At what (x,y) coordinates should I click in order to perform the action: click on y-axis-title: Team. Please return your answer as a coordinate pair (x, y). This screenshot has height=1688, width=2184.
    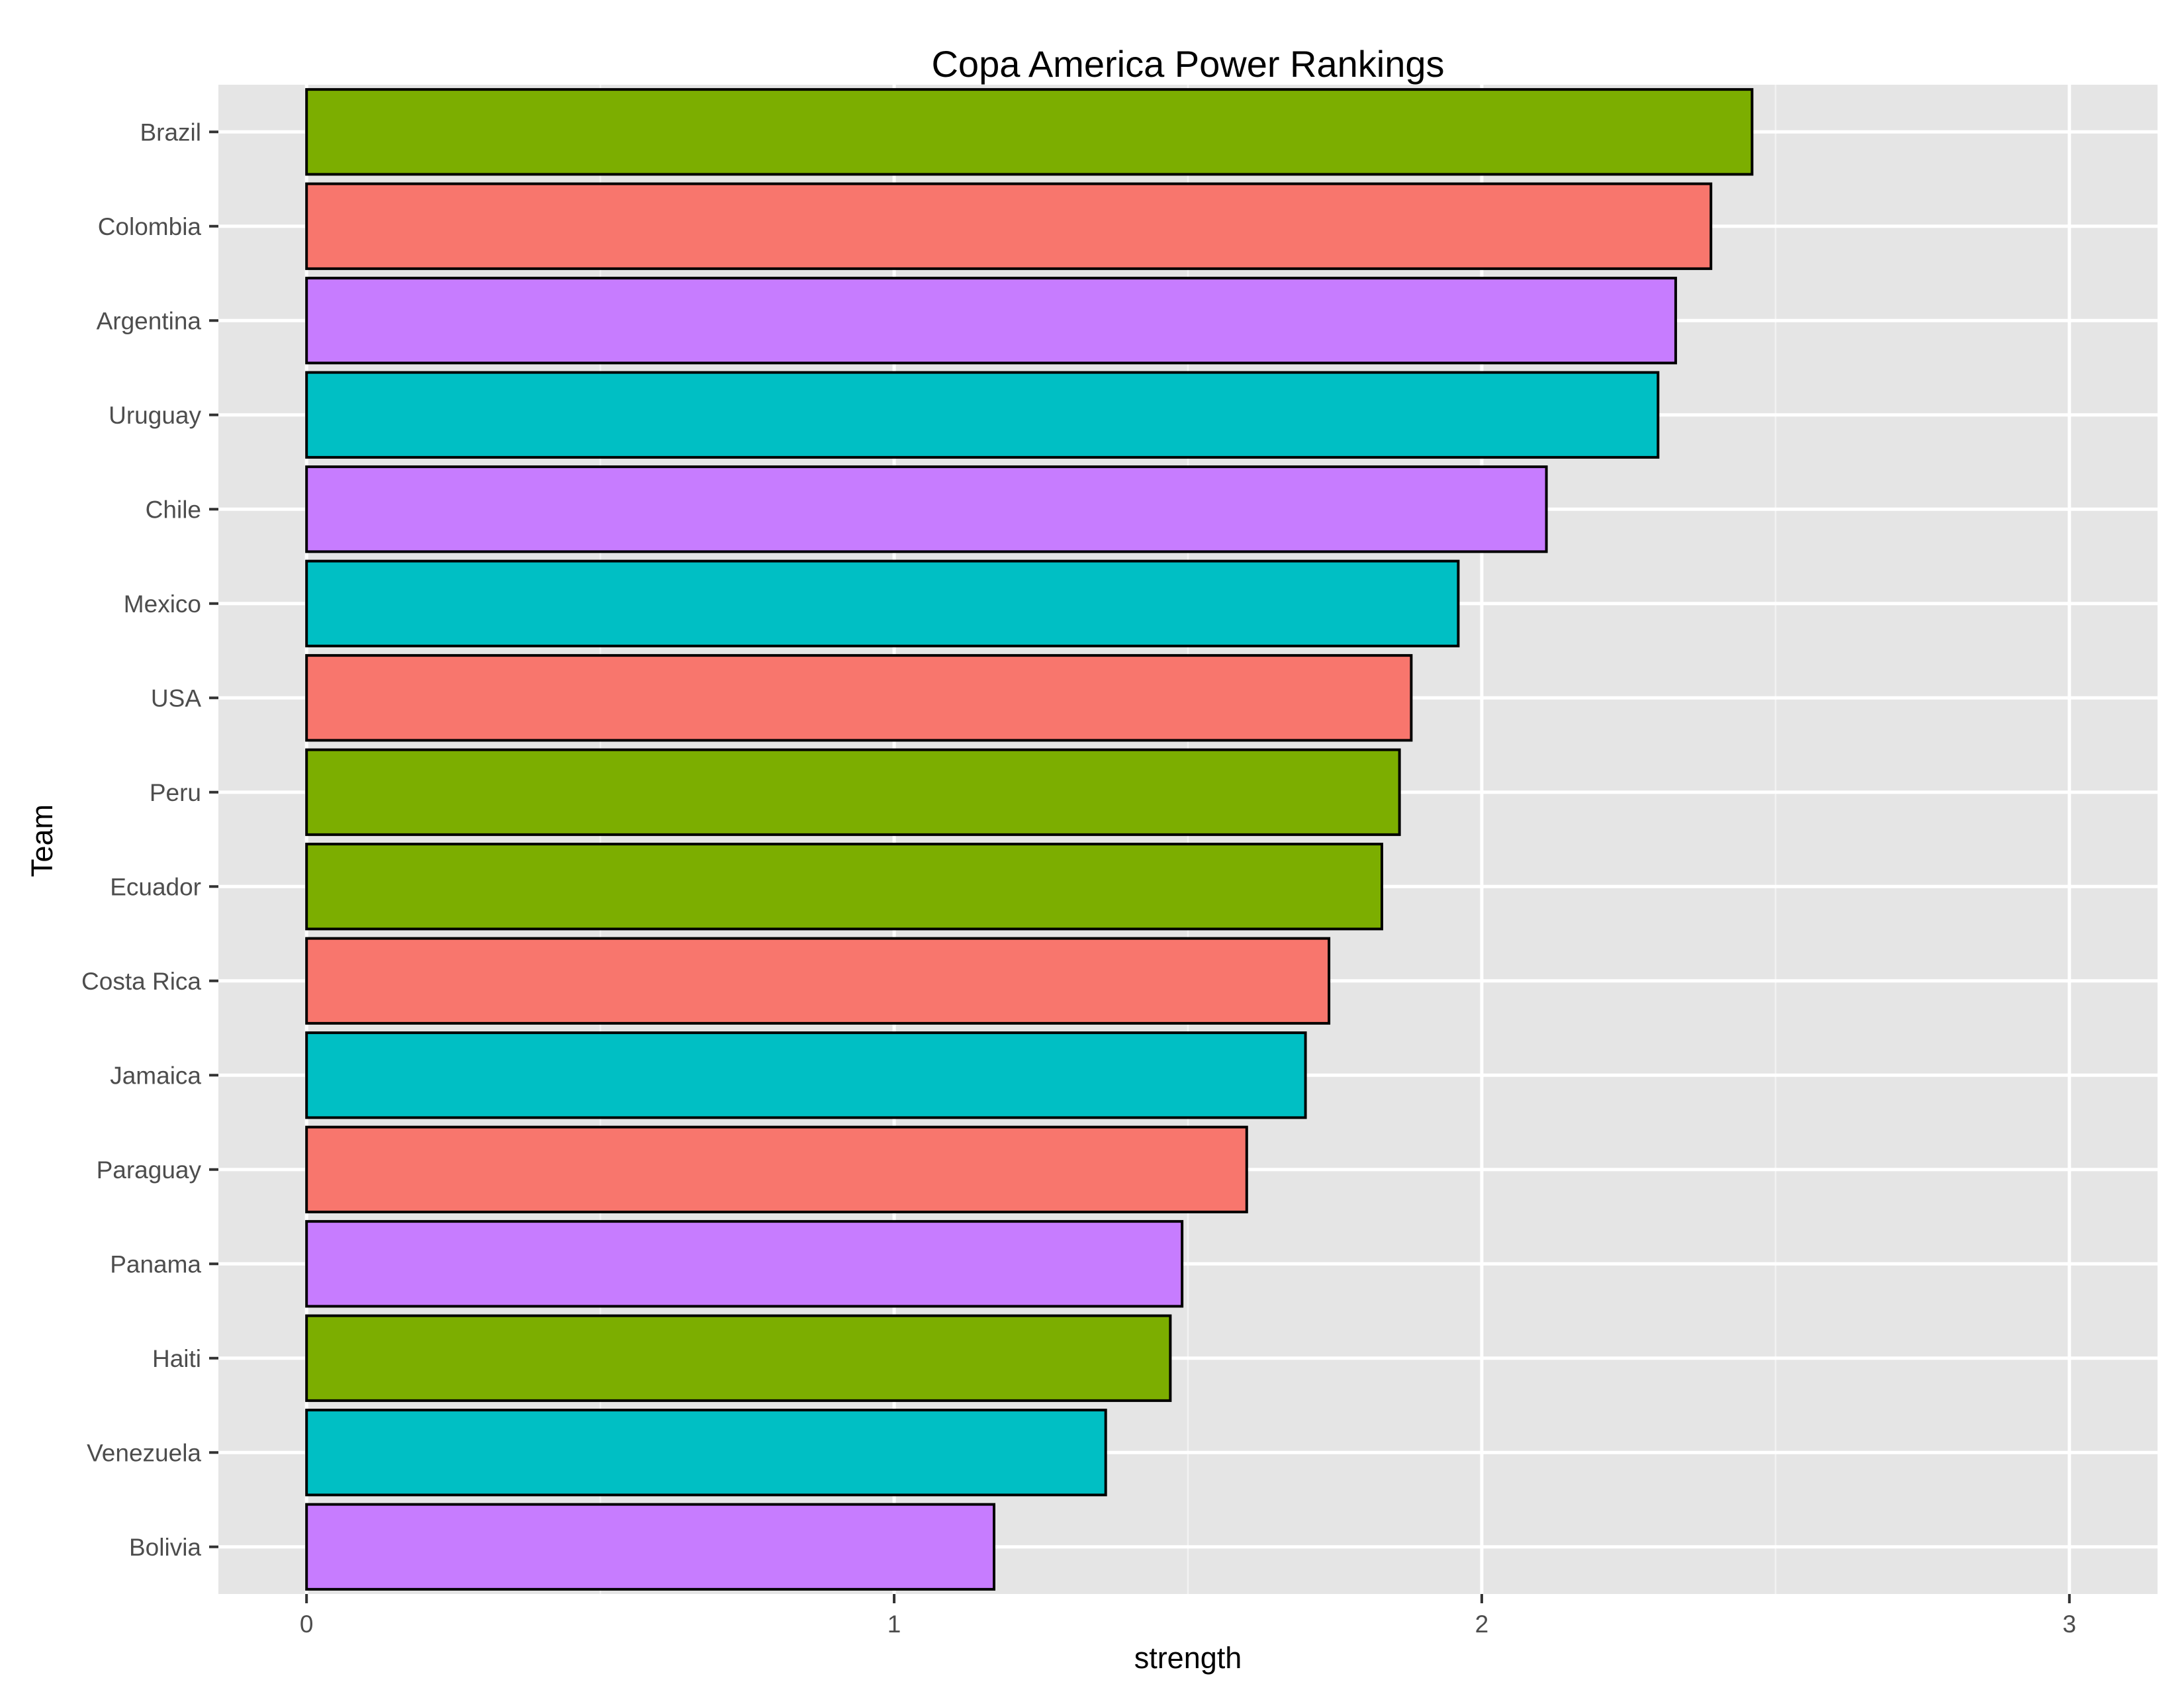
    Looking at the image, I should click on (42, 840).